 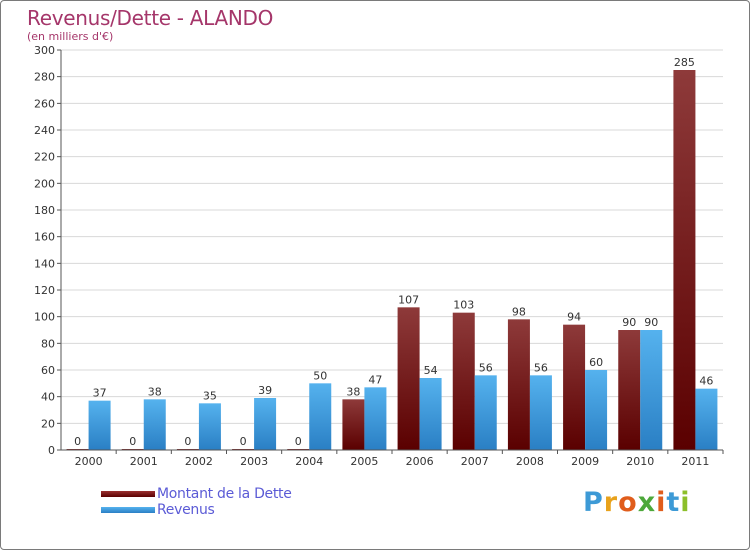 I want to click on data-label-revenue-2004: 50, so click(x=320, y=375).